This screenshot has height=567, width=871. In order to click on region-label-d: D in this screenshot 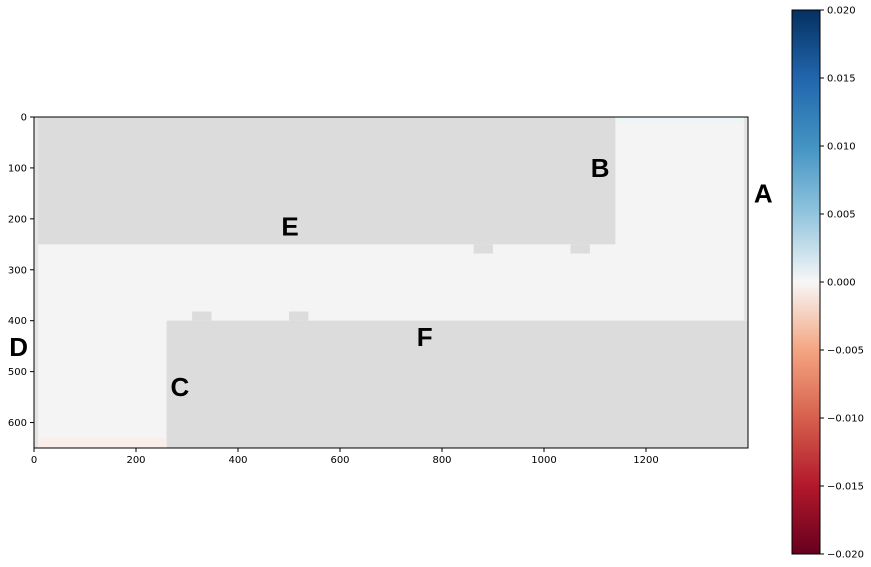, I will do `click(18, 347)`.